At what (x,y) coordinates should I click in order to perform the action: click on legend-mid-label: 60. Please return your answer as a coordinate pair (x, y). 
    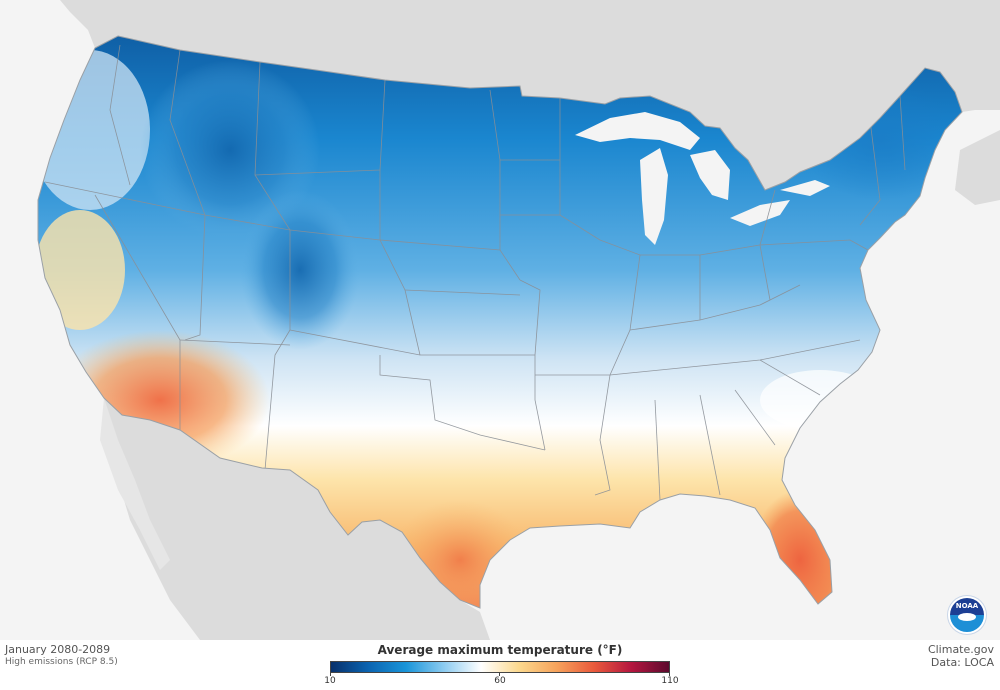
    Looking at the image, I should click on (500, 681).